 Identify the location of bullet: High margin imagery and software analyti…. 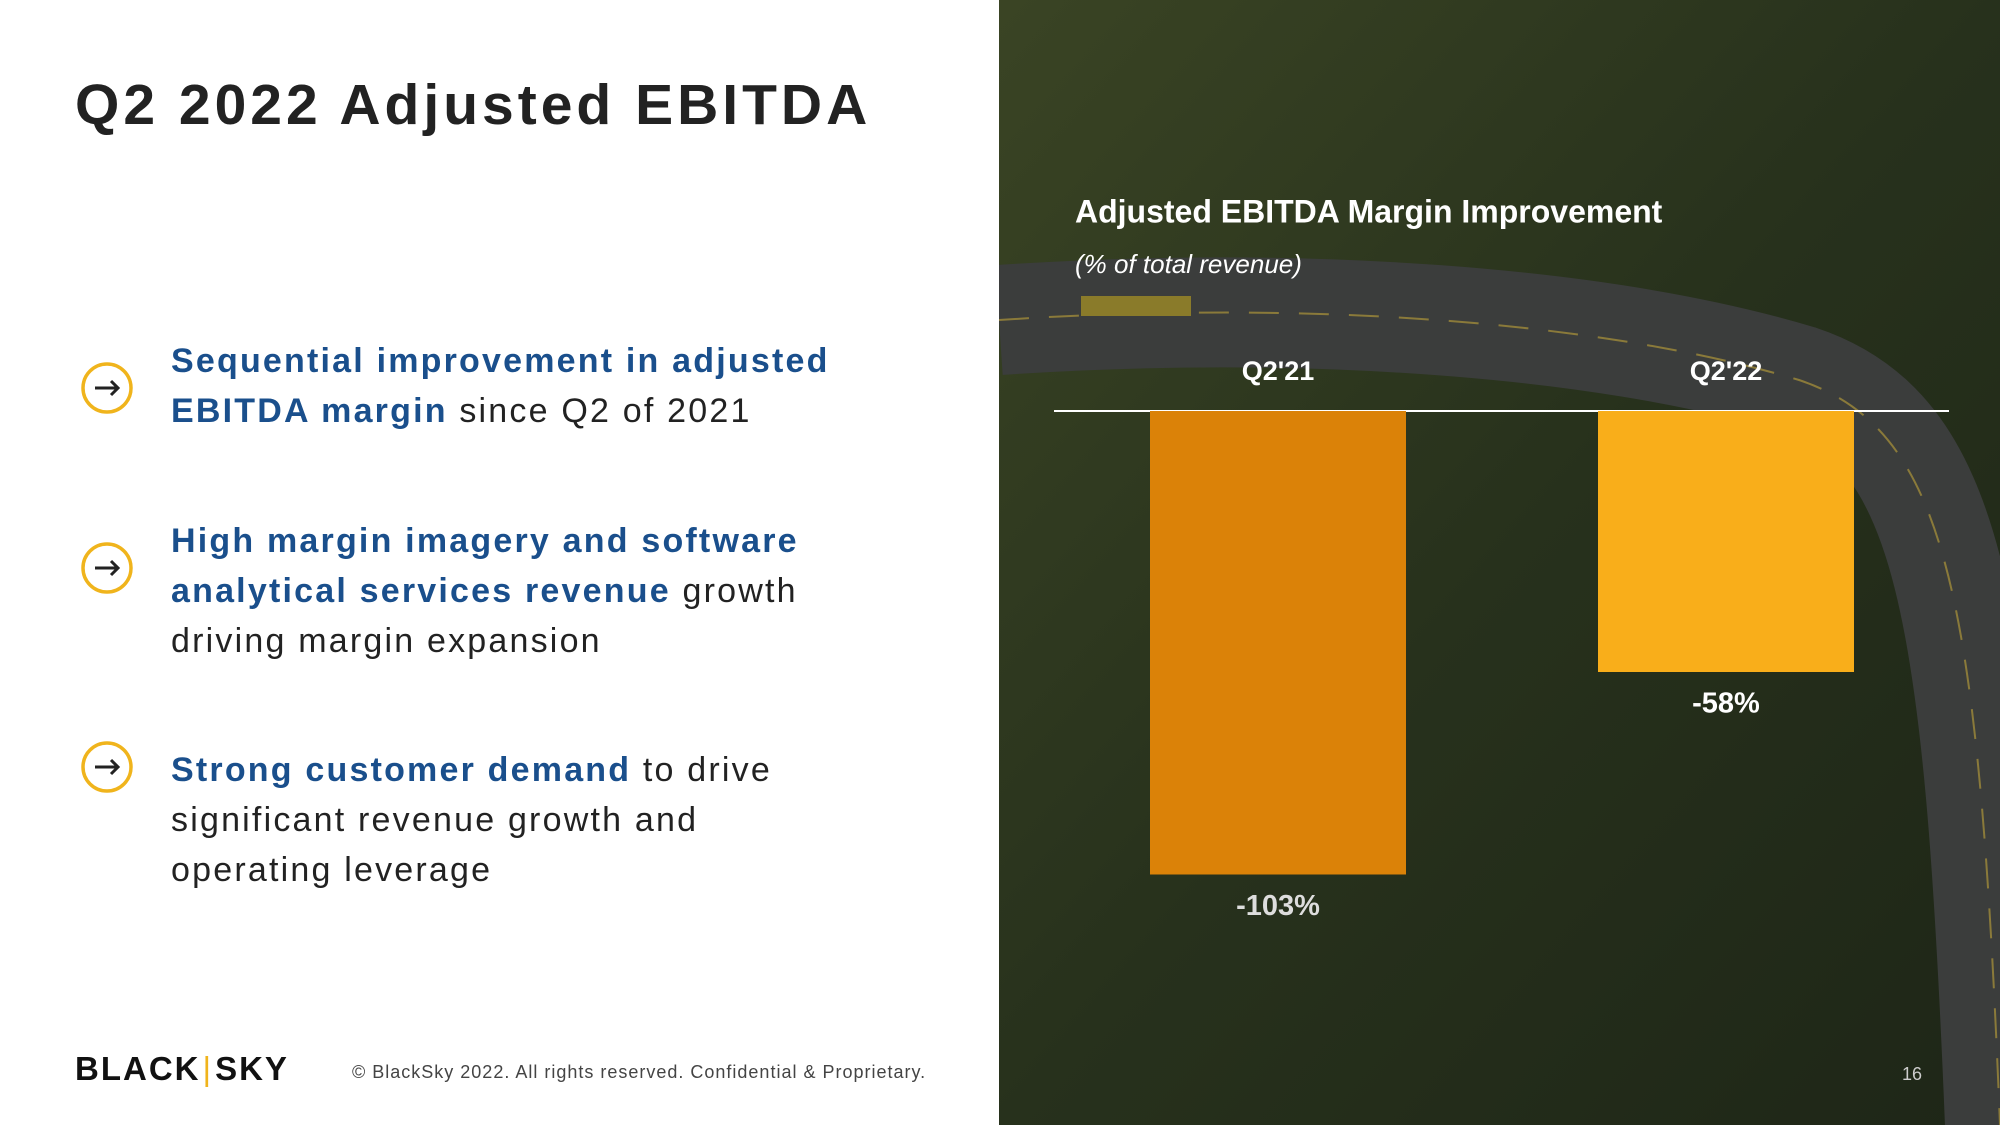
(501, 591).